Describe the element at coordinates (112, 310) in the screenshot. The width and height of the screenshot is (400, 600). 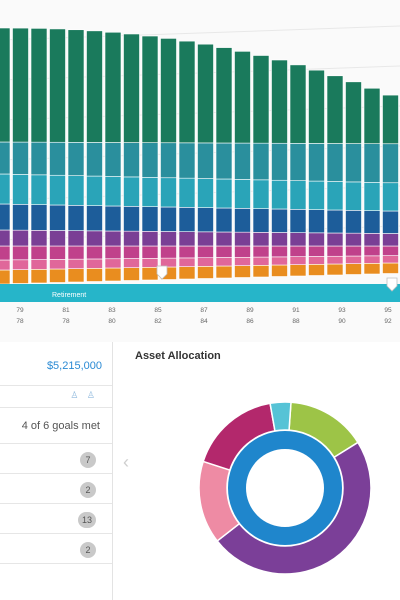
I see `age-tick-label: 83` at that location.